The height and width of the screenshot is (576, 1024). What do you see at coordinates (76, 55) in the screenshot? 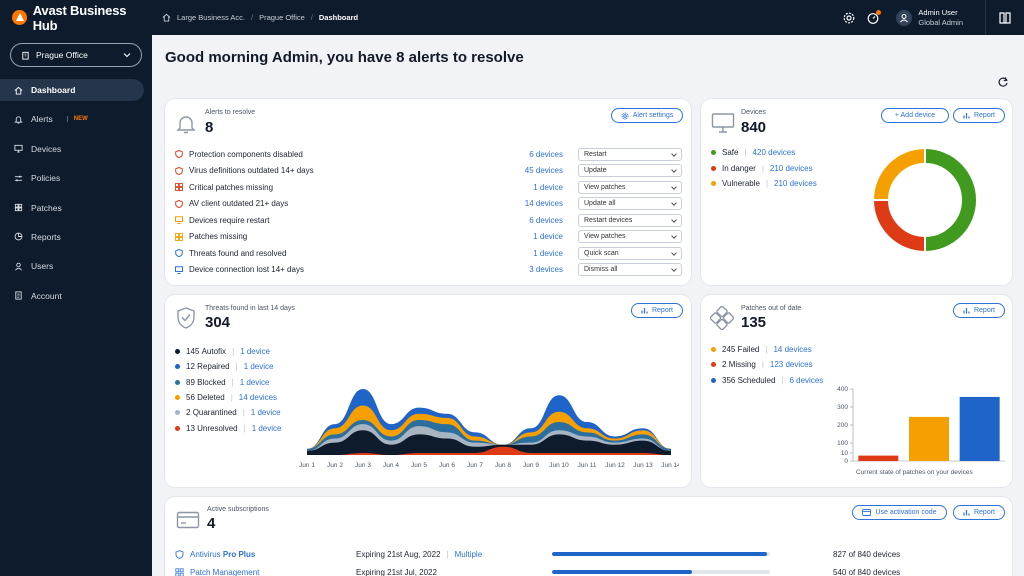
I see `site-selector: Prague Office` at bounding box center [76, 55].